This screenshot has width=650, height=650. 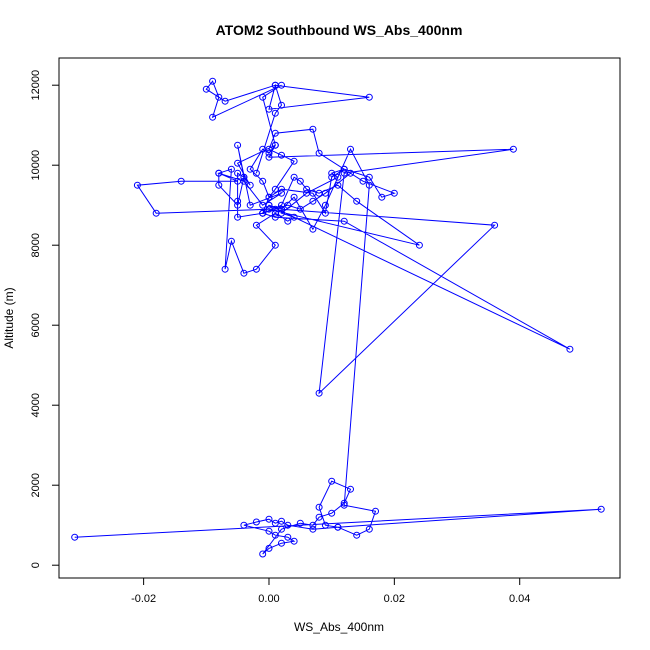 What do you see at coordinates (36, 85) in the screenshot?
I see `y-tick-label: 12000` at bounding box center [36, 85].